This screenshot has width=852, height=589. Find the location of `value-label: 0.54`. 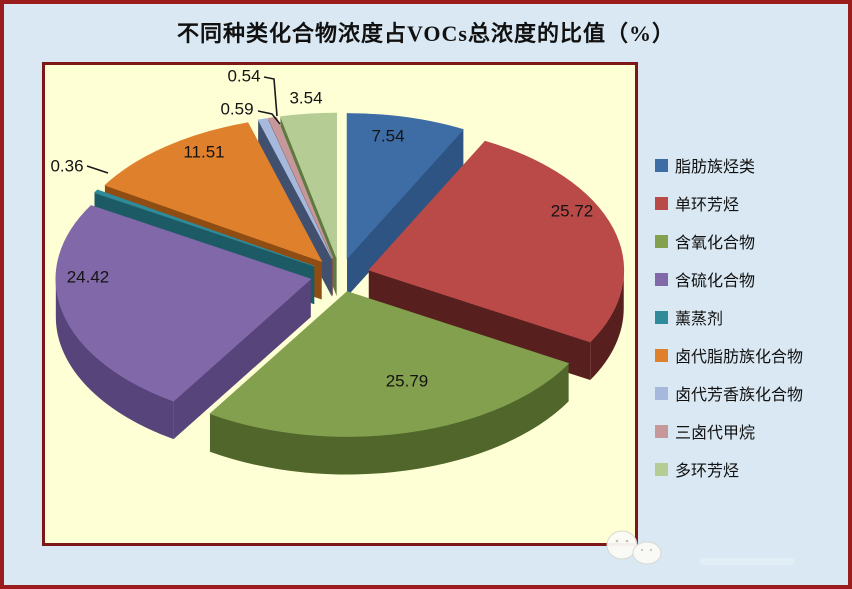

value-label: 0.54 is located at coordinates (243, 75).